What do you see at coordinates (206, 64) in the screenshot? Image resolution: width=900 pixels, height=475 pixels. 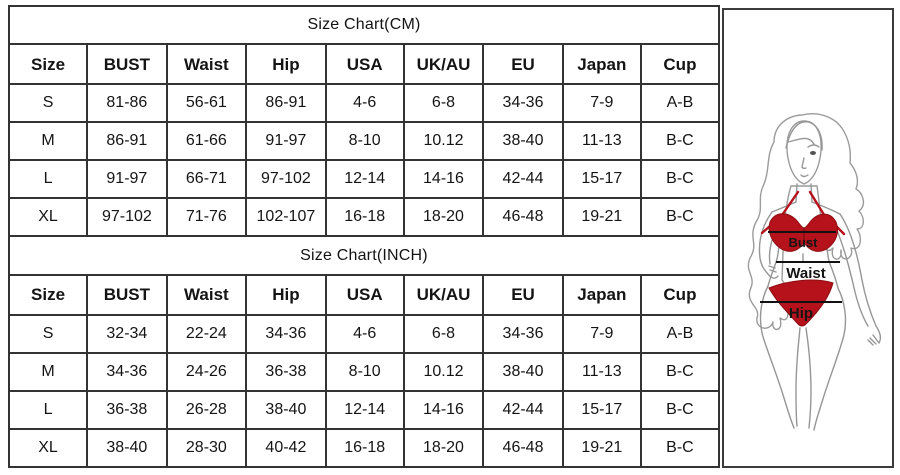 I see `column-header: Waist` at bounding box center [206, 64].